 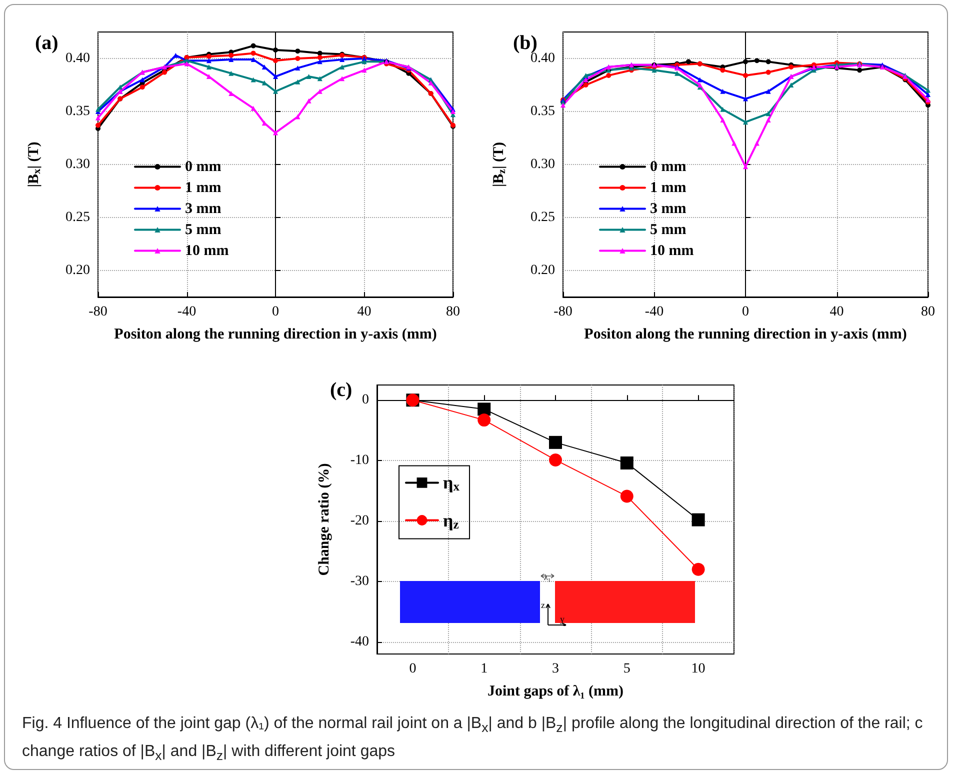 I want to click on y-tick-label: -10, so click(x=359, y=460).